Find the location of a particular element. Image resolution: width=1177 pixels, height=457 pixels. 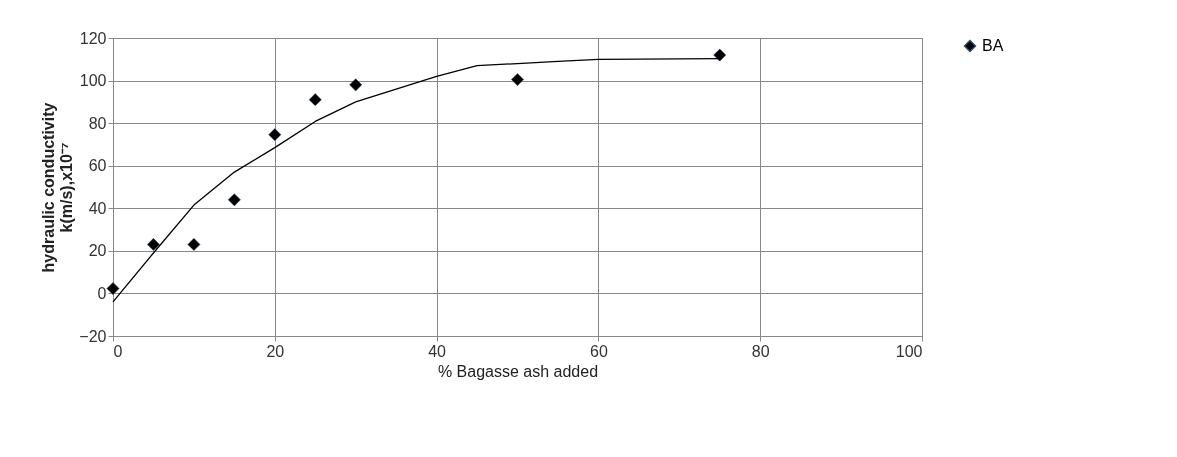

y-tick-label: 60 is located at coordinates (97, 166).